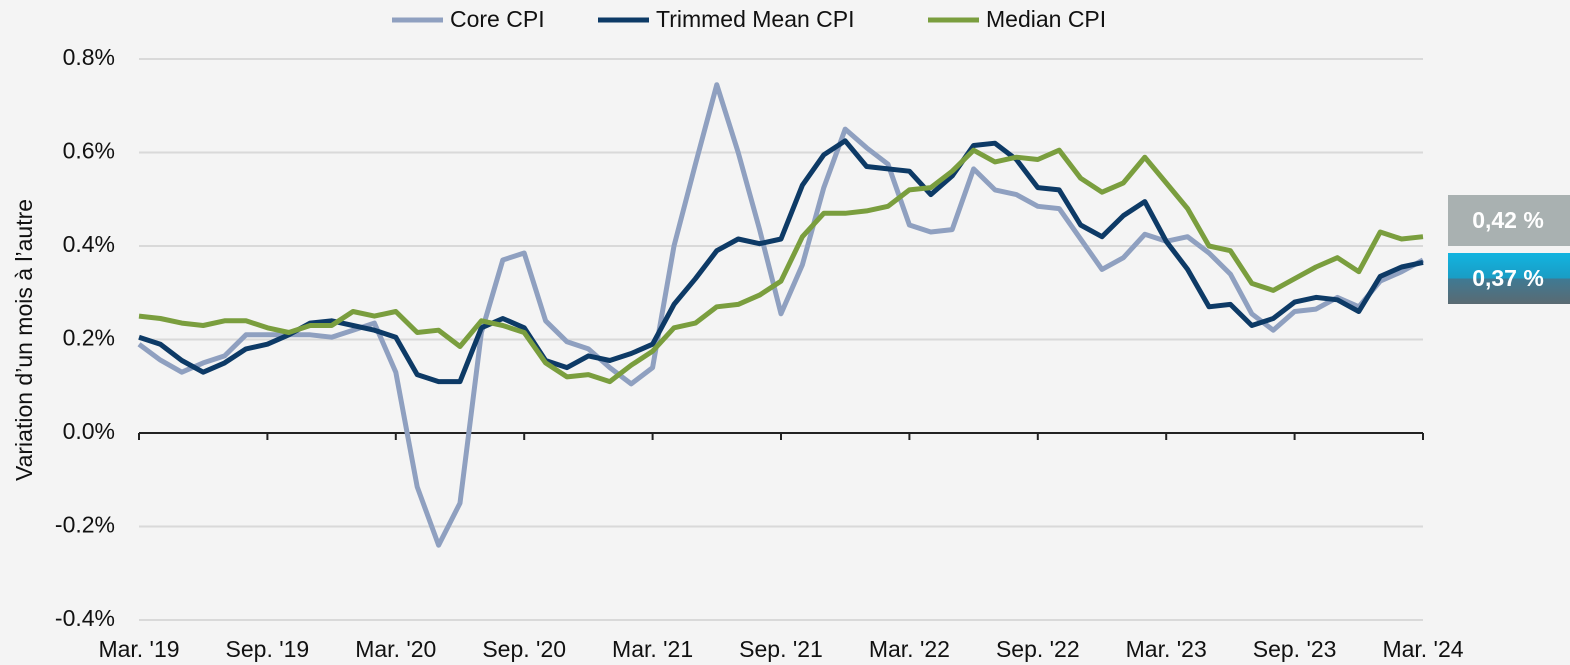 This screenshot has width=1570, height=665. What do you see at coordinates (652, 649) in the screenshot?
I see `x-tick-label: Mar. '21` at bounding box center [652, 649].